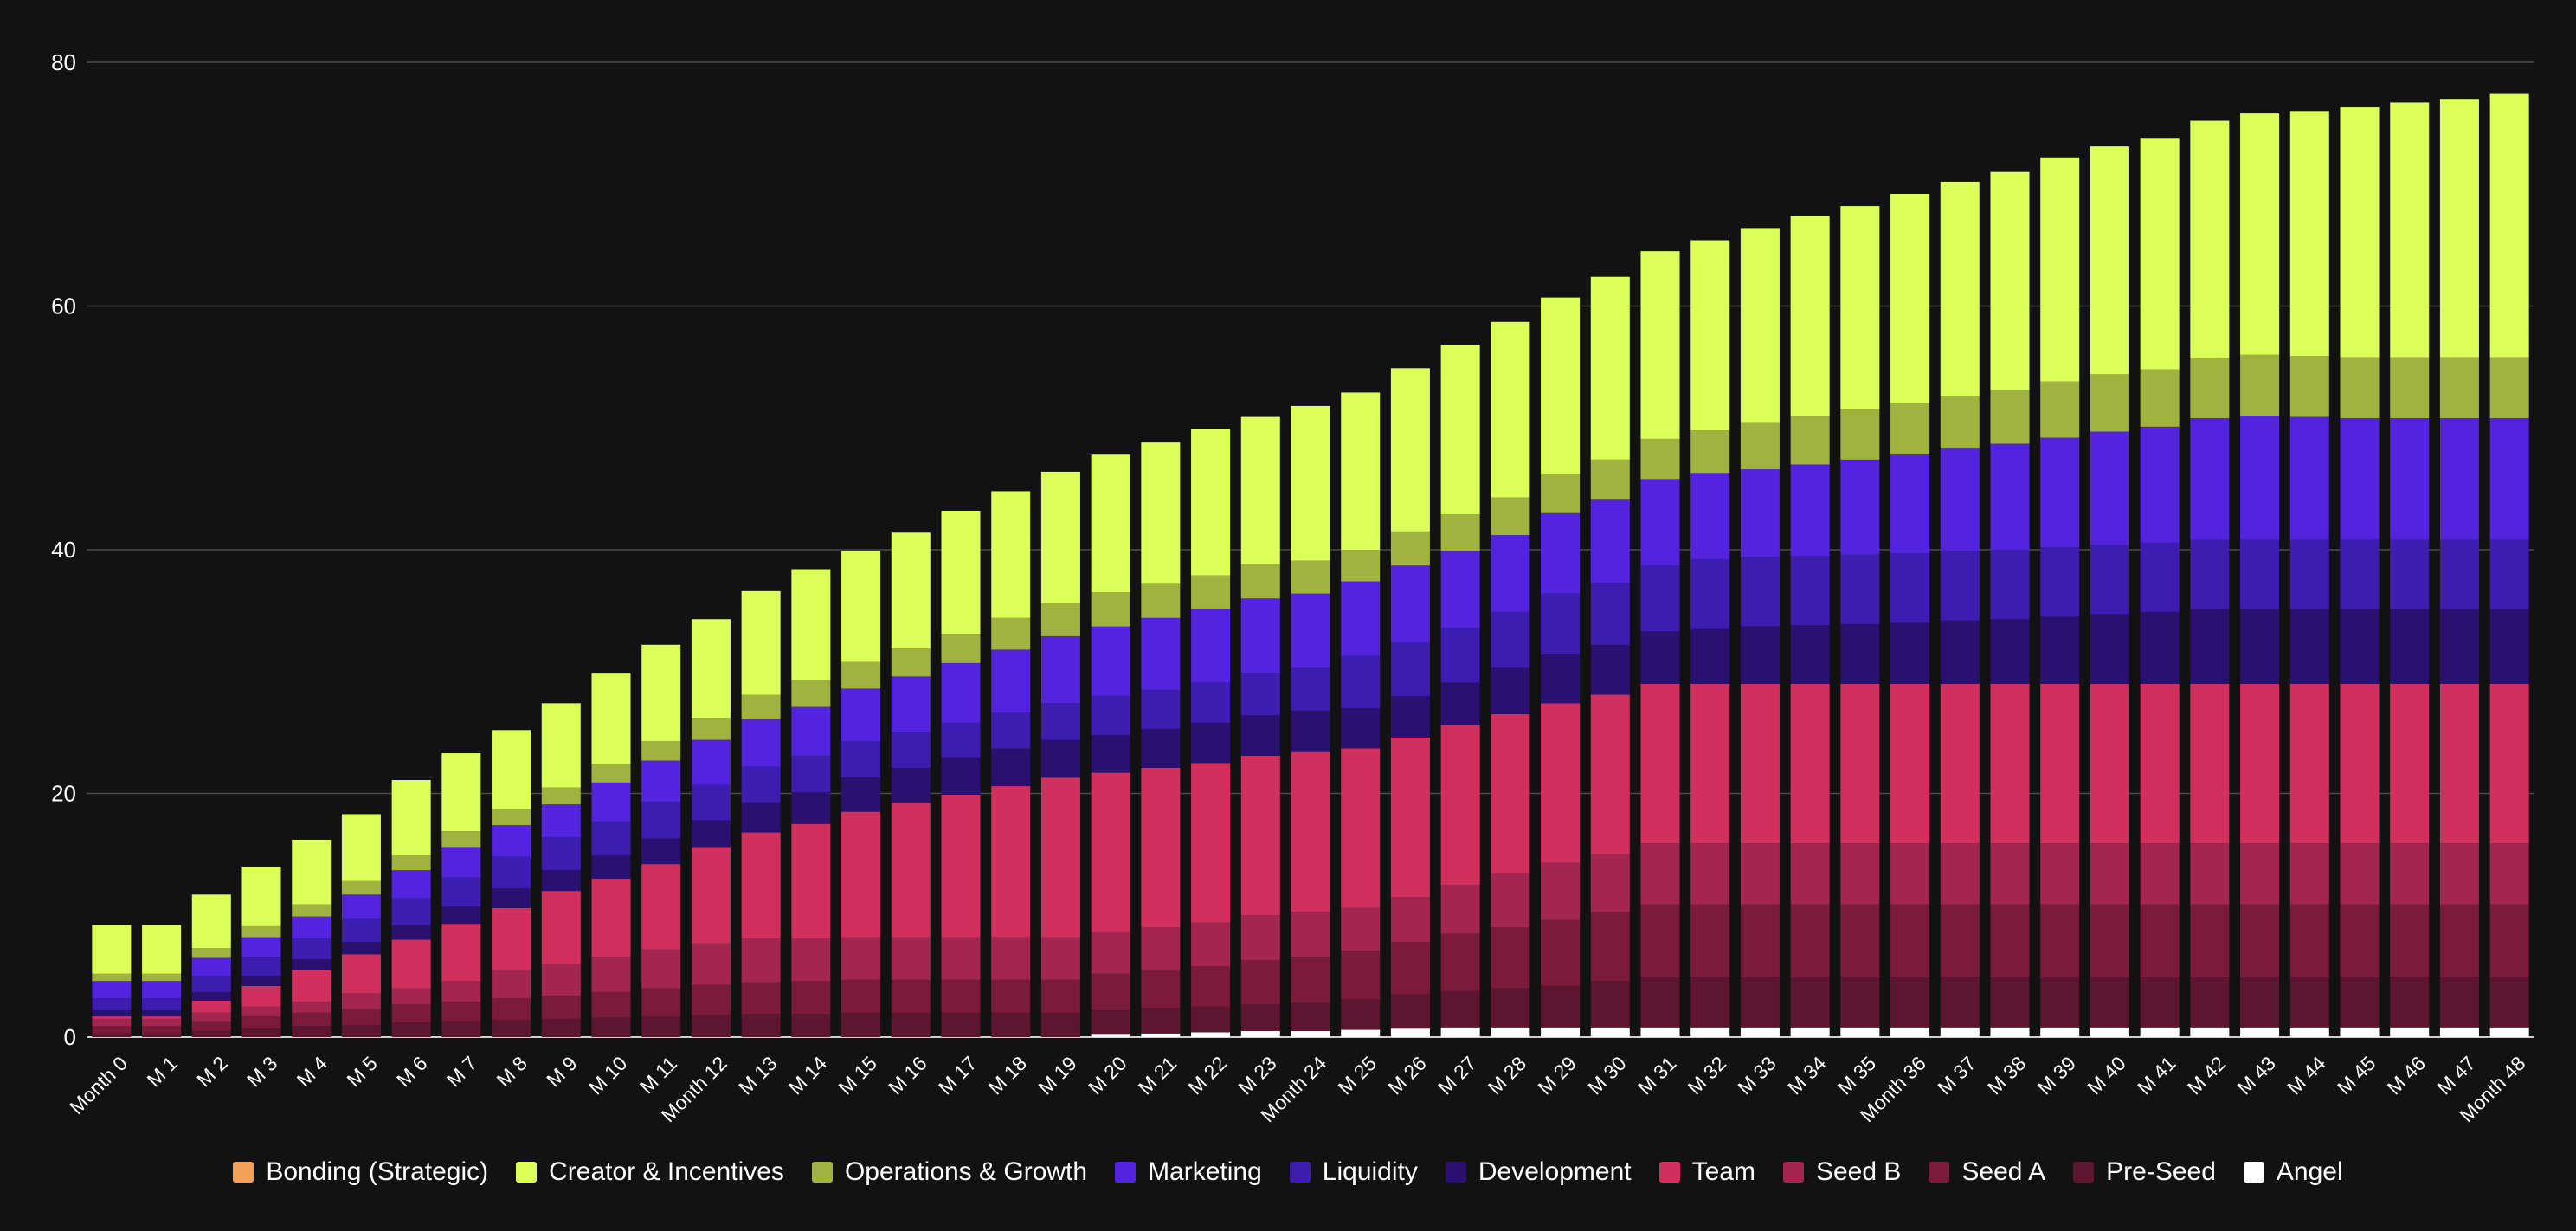 This screenshot has height=1231, width=2576. Describe the element at coordinates (1538, 1172) in the screenshot. I see `legend-item: Development` at that location.